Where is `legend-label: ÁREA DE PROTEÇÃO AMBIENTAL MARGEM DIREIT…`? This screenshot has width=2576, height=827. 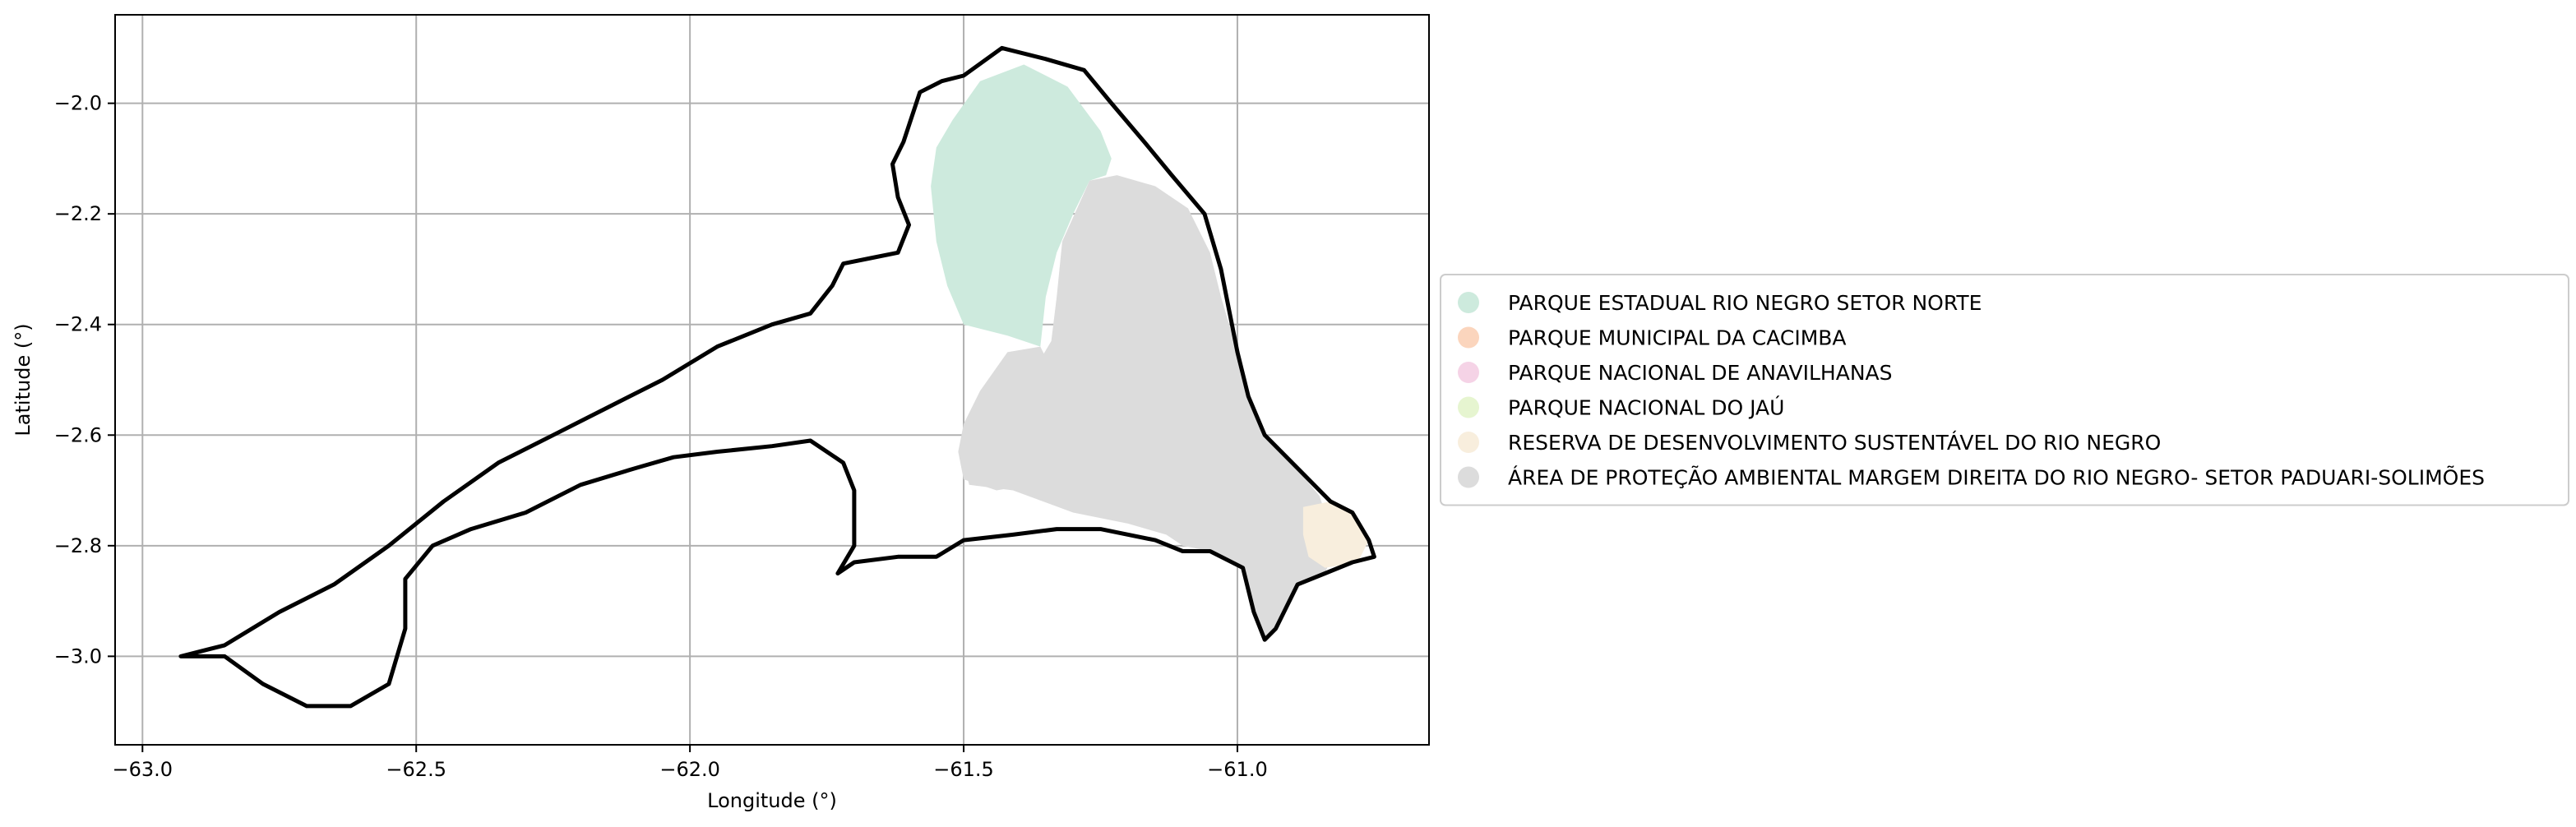
legend-label: ÁREA DE PROTEÇÃO AMBIENTAL MARGEM DIREIT… is located at coordinates (1996, 477).